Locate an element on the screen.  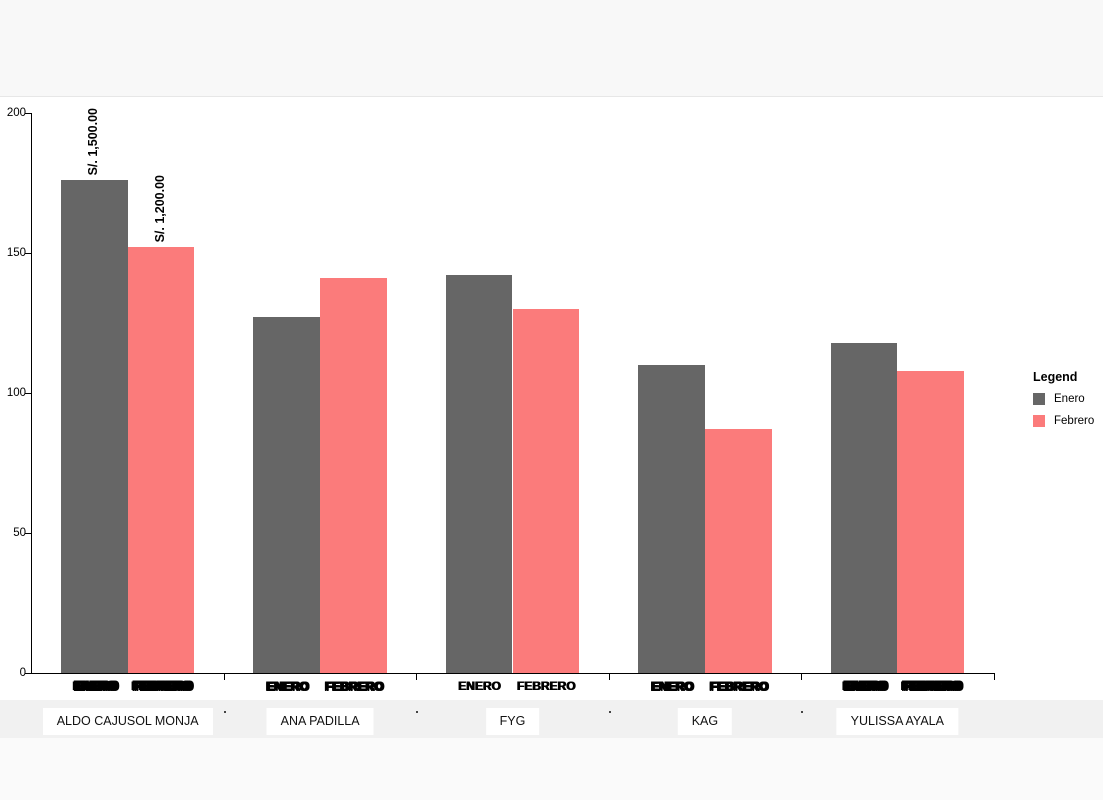
x-tick-label-febrero-2: FEBRERO is located at coordinates (546, 686).